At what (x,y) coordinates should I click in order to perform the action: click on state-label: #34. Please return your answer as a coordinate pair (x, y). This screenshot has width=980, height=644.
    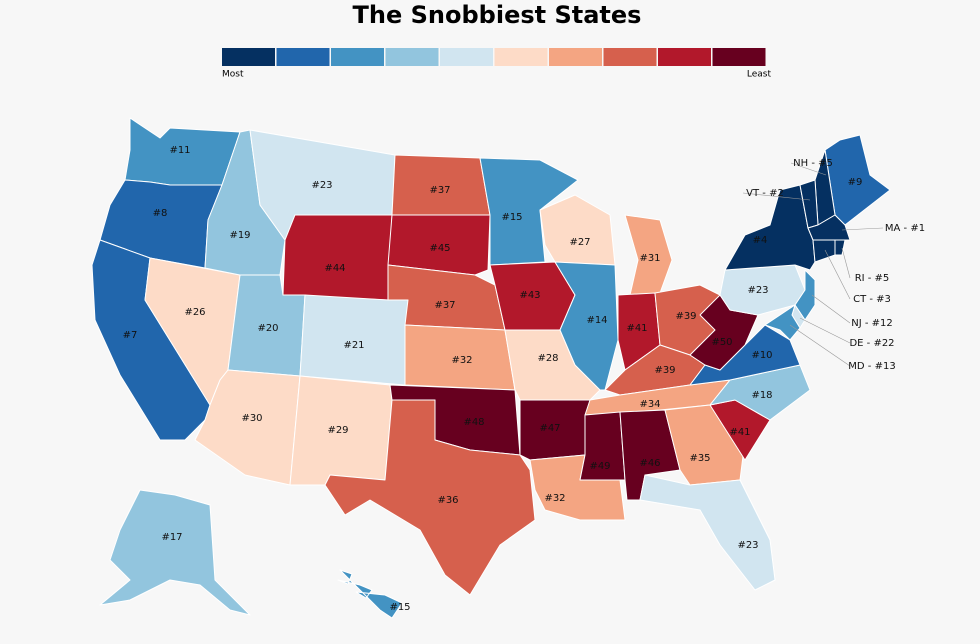
    Looking at the image, I should click on (649, 404).